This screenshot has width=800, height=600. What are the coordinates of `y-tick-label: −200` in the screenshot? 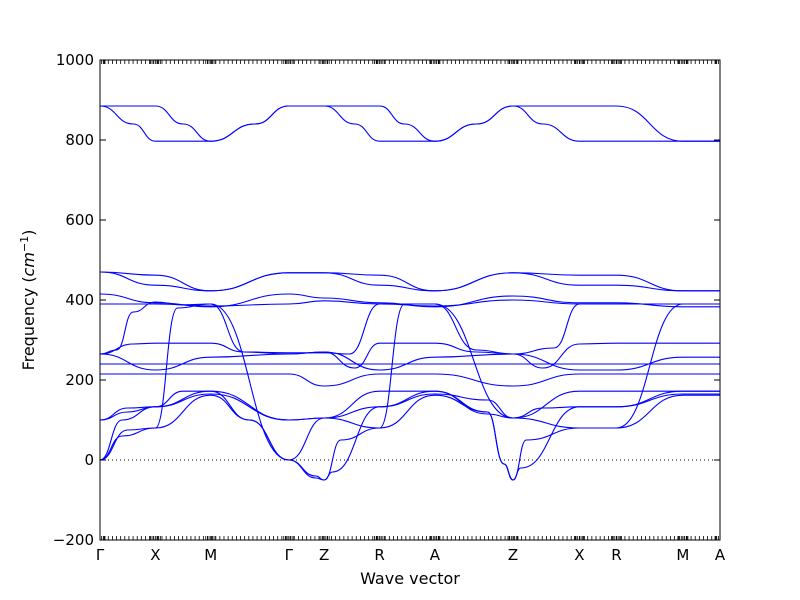 It's located at (73, 540).